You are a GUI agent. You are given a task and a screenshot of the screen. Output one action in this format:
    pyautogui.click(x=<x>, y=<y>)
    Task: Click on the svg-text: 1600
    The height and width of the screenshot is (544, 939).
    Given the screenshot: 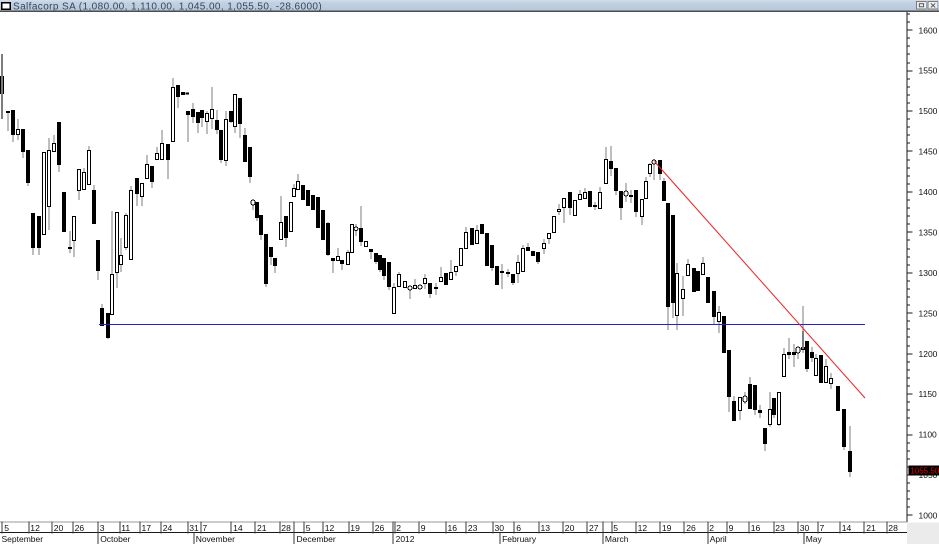 What is the action you would take?
    pyautogui.click(x=928, y=30)
    